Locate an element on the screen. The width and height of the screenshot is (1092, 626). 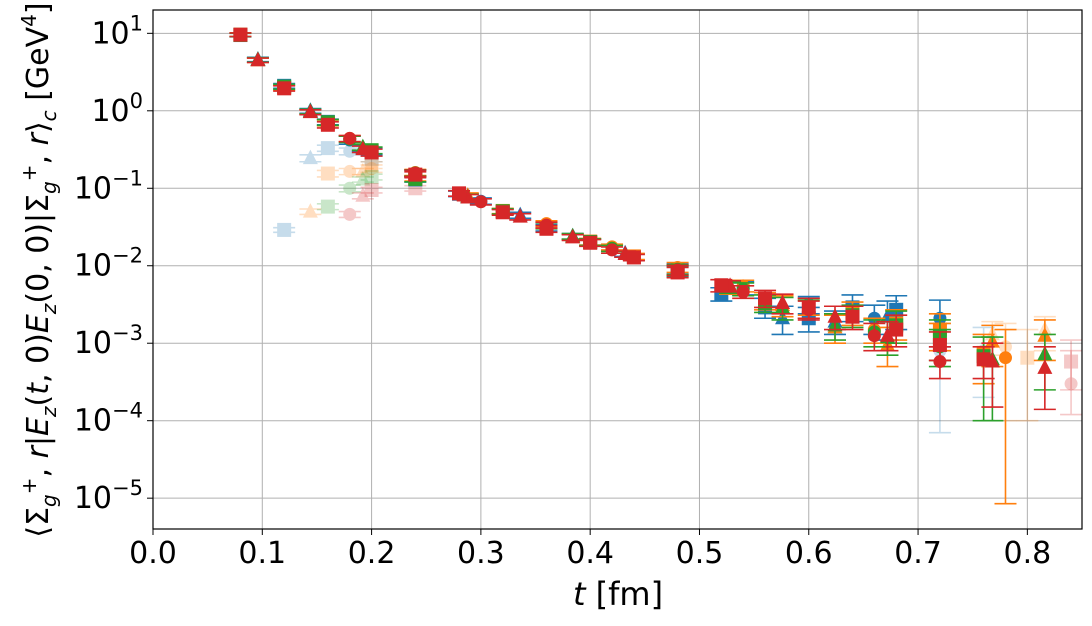
y-tick-label: 10⁰ is located at coordinates (117, 109).